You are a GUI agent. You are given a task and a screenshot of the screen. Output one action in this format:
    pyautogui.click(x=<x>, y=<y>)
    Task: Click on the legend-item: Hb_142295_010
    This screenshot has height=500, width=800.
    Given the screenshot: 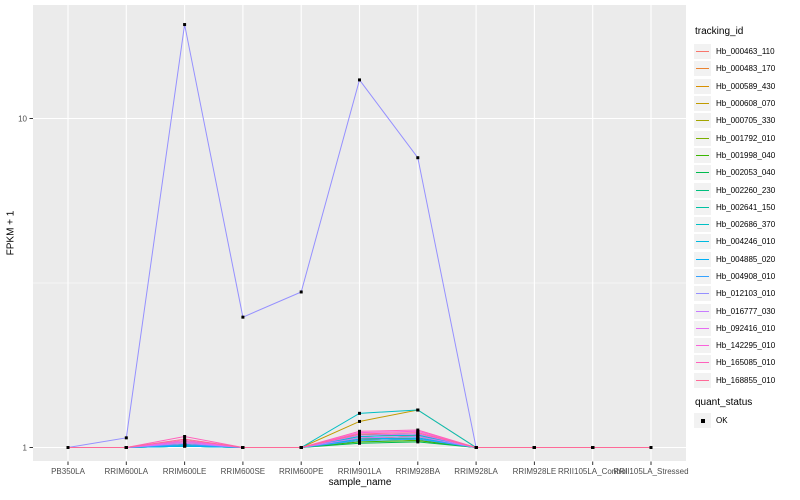 What is the action you would take?
    pyautogui.click(x=747, y=345)
    